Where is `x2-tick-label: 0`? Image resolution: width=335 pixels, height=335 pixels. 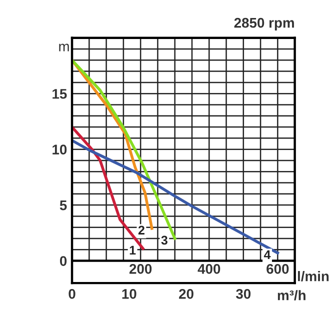
x2-tick-label: 0 is located at coordinates (72, 293).